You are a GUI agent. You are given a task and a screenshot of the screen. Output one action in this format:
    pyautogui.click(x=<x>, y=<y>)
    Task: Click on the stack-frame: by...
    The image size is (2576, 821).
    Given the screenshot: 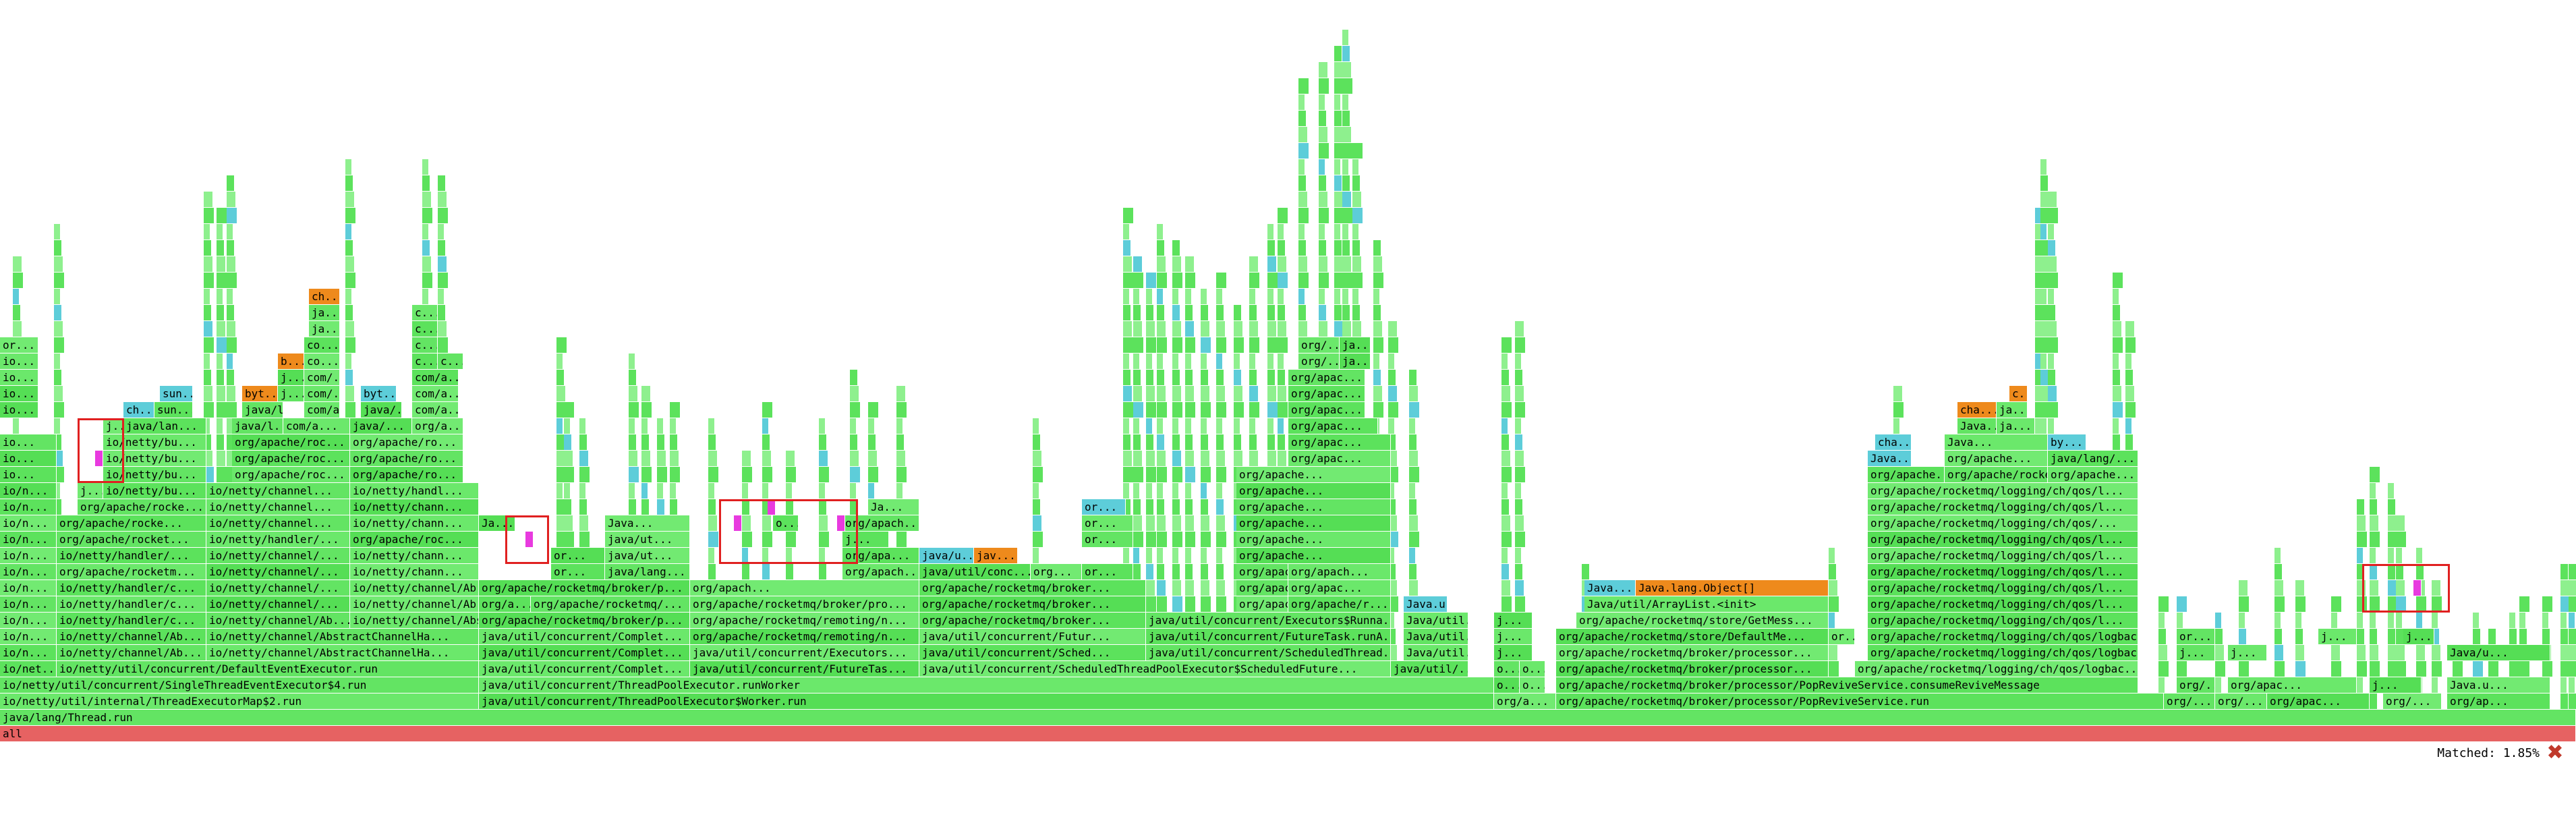 What is the action you would take?
    pyautogui.click(x=2067, y=442)
    